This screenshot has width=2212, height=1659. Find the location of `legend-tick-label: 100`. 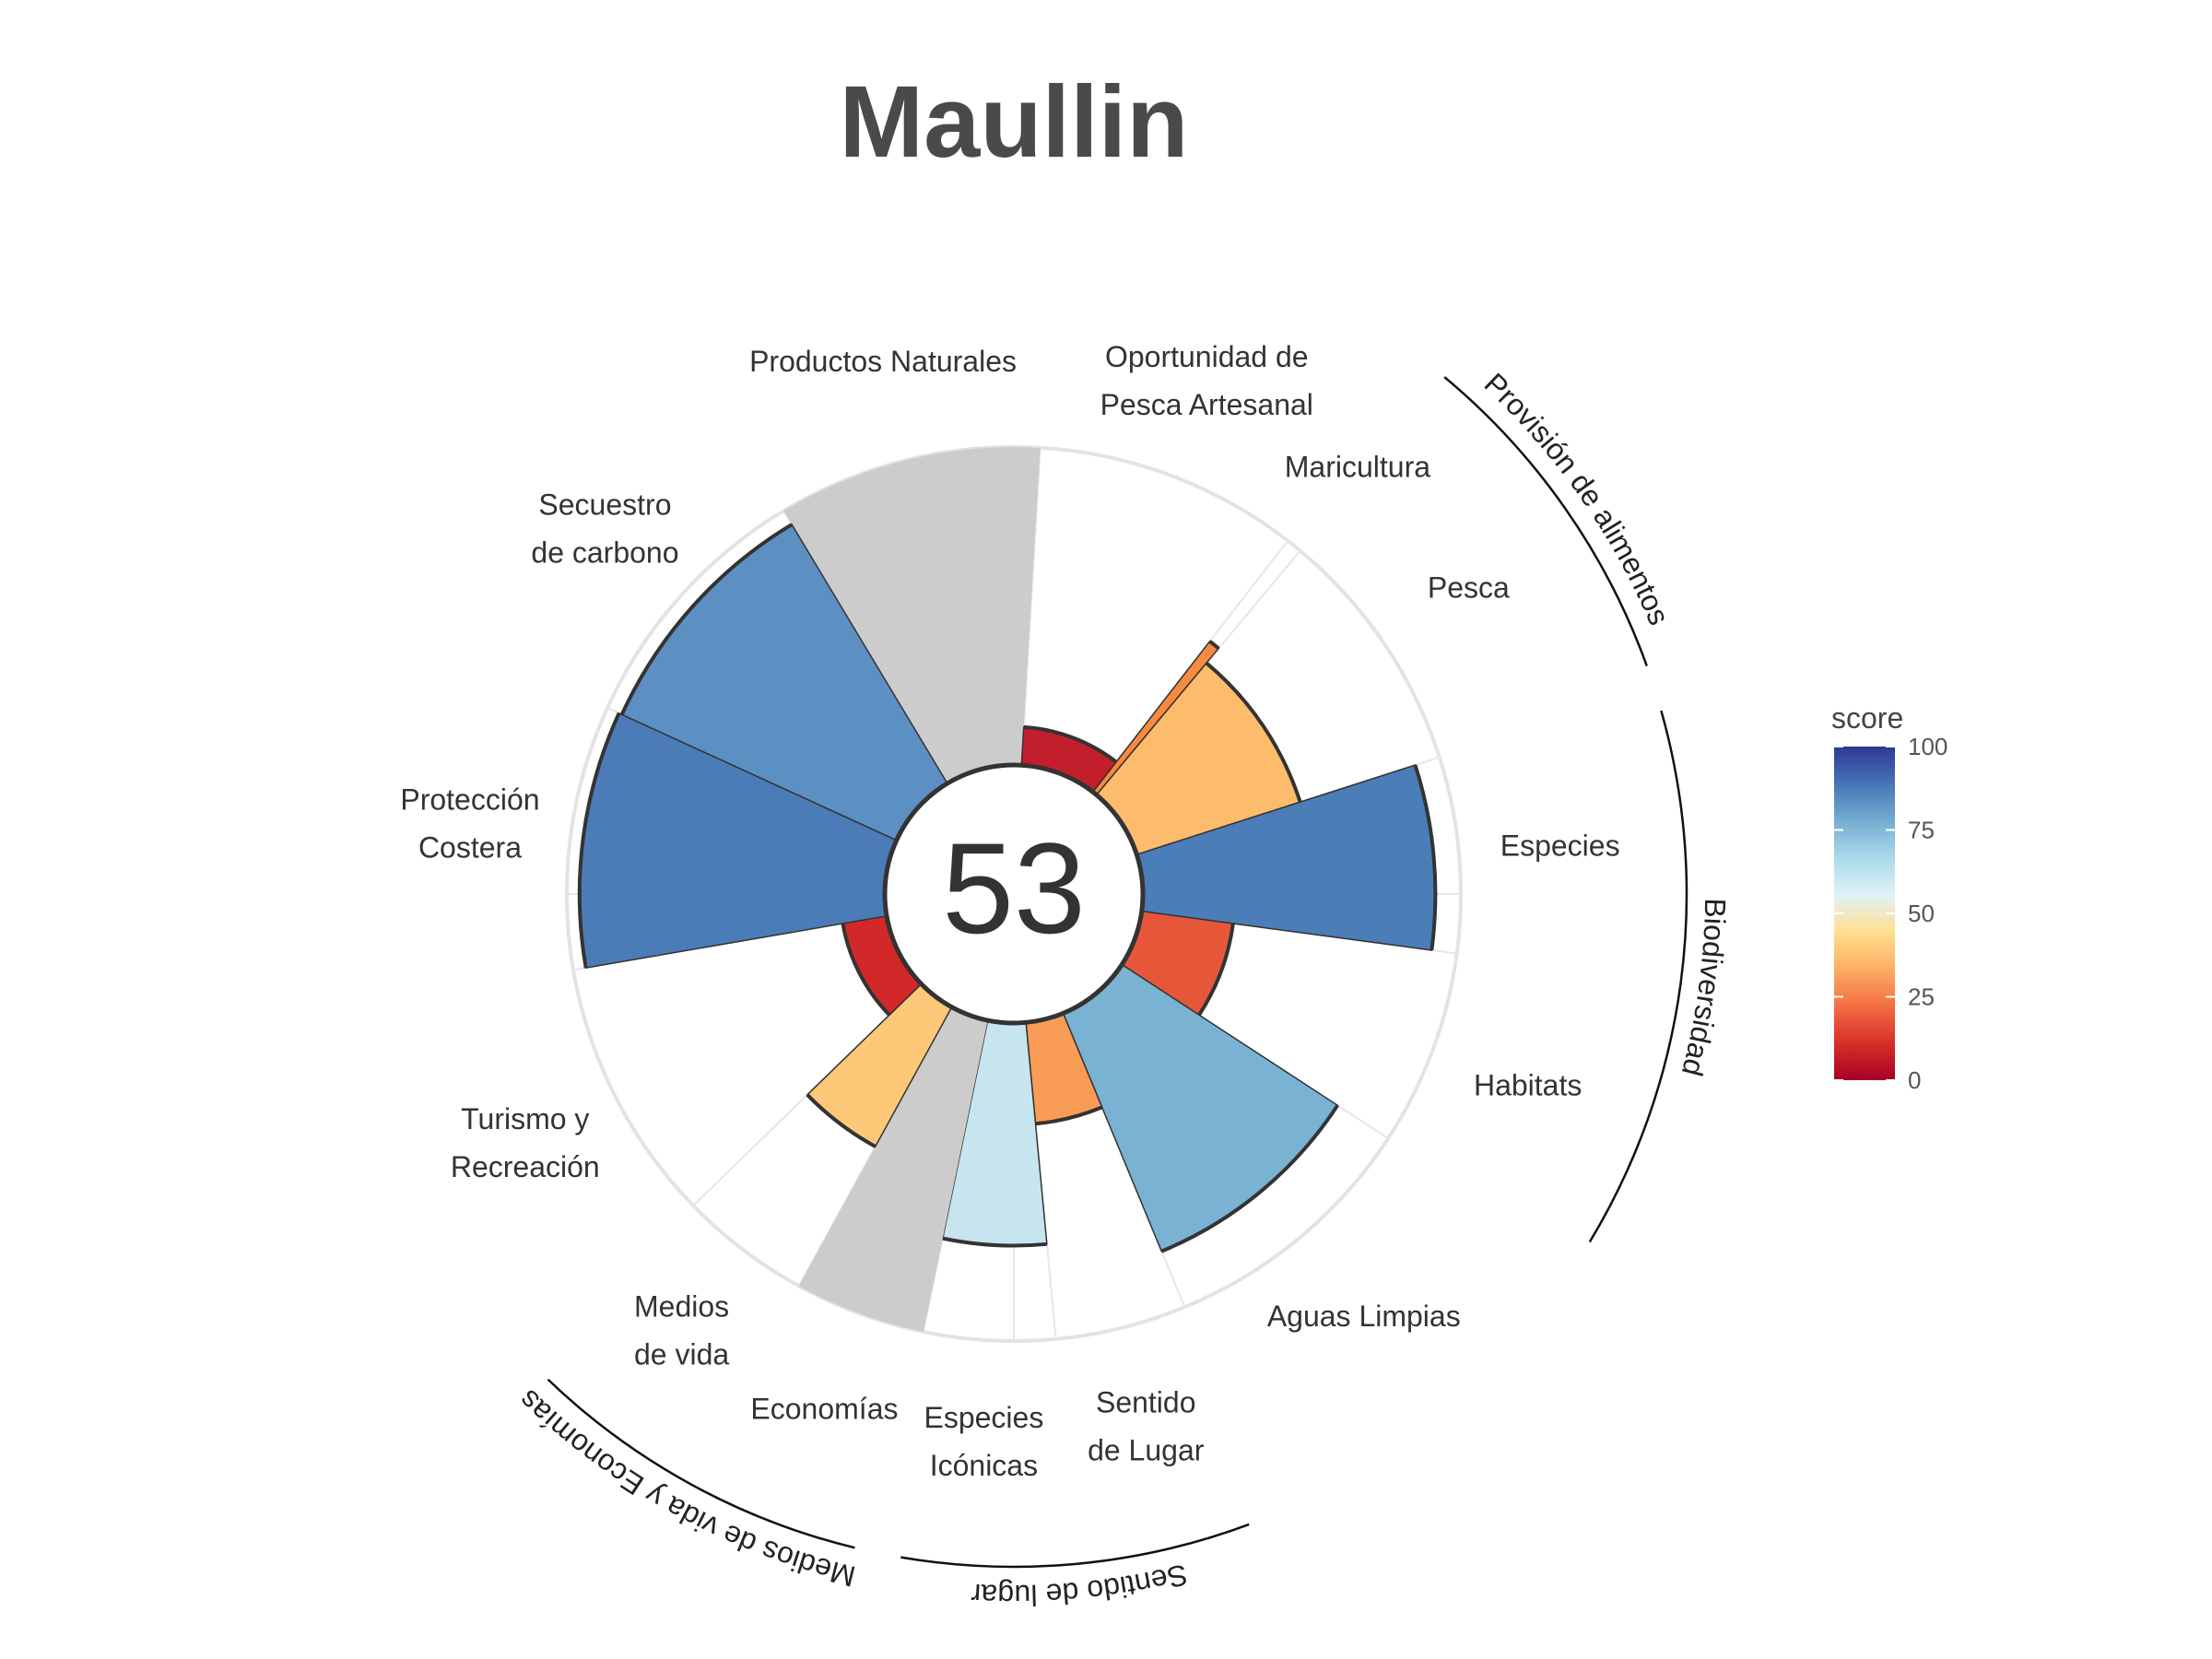

legend-tick-label: 100 is located at coordinates (1927, 746).